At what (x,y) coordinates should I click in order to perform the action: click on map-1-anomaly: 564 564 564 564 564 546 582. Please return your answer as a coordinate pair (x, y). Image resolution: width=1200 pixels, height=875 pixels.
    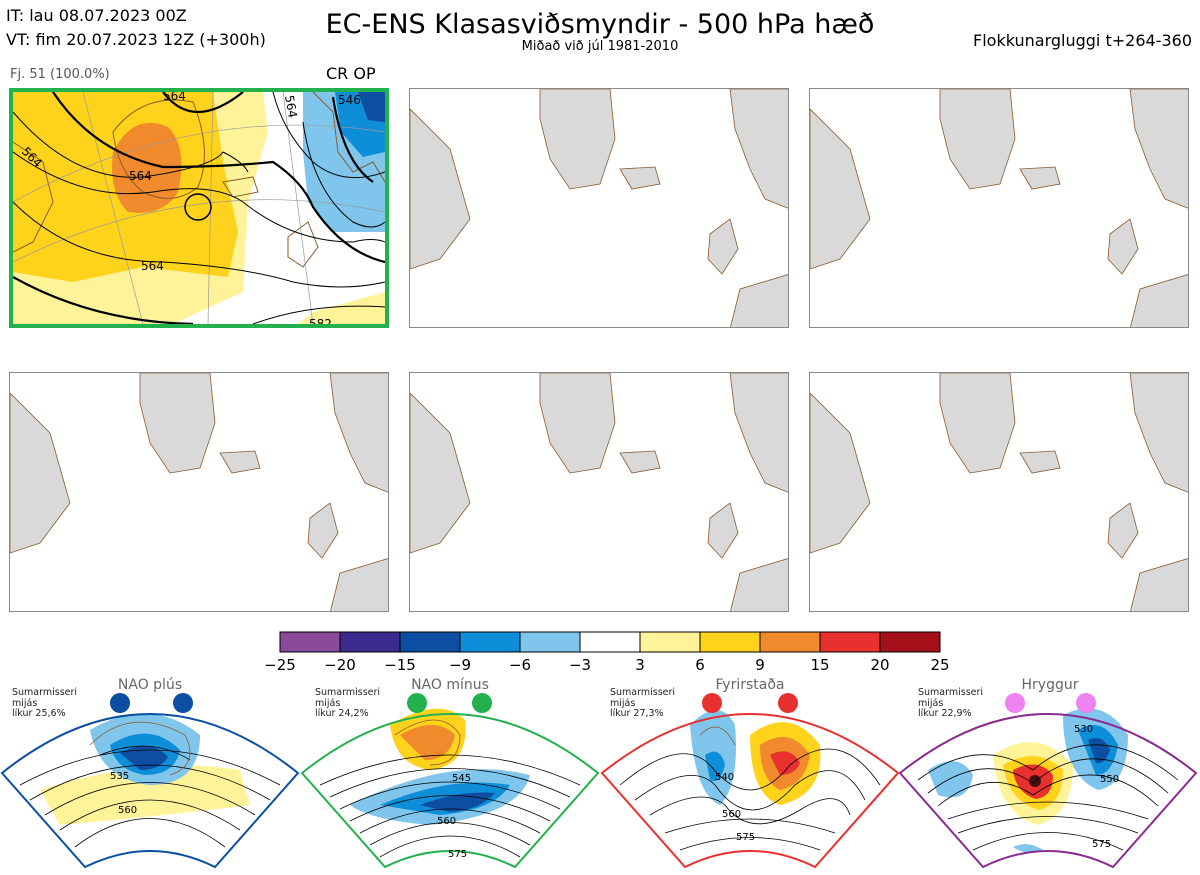
    Looking at the image, I should click on (199, 208).